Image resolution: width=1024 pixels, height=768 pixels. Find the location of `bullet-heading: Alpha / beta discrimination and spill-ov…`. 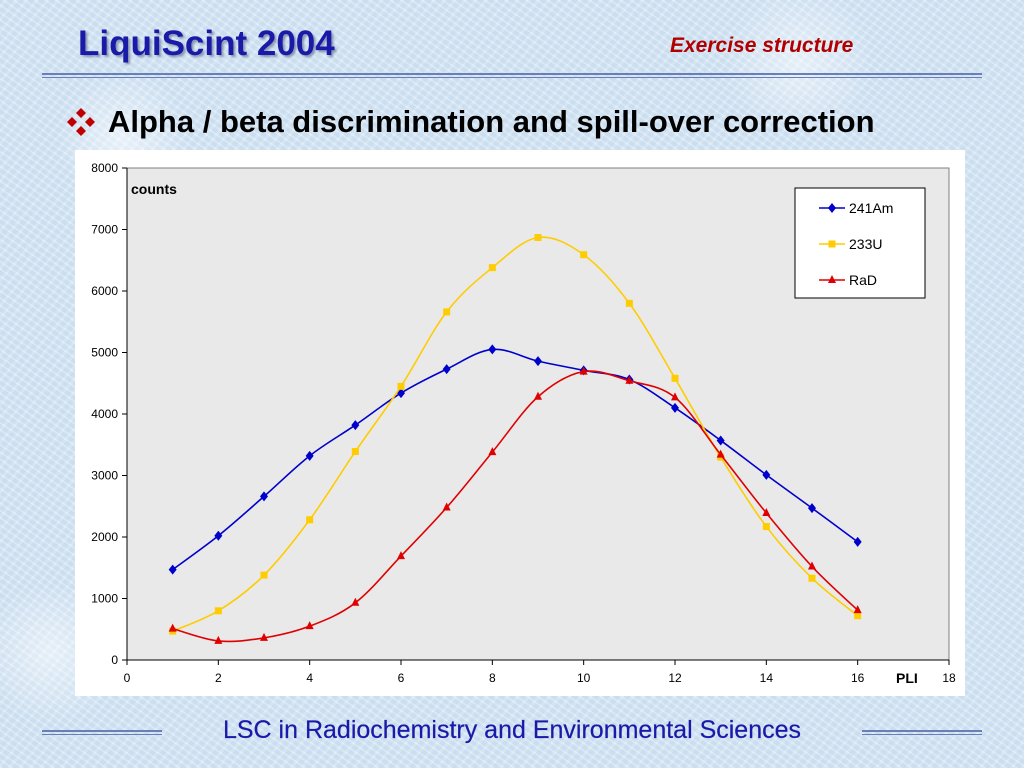

bullet-heading: Alpha / beta discrimination and spill-ov… is located at coordinates (469, 122).